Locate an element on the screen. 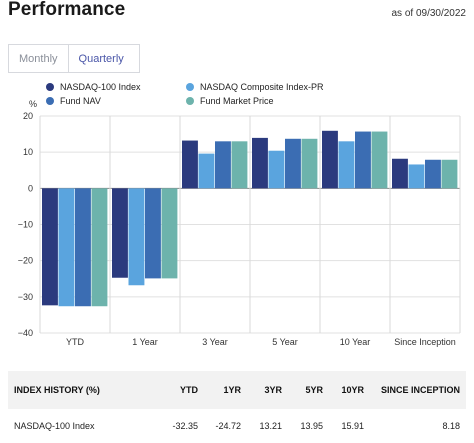  legend-label: NASDAQ Composite Index-PR is located at coordinates (262, 87).